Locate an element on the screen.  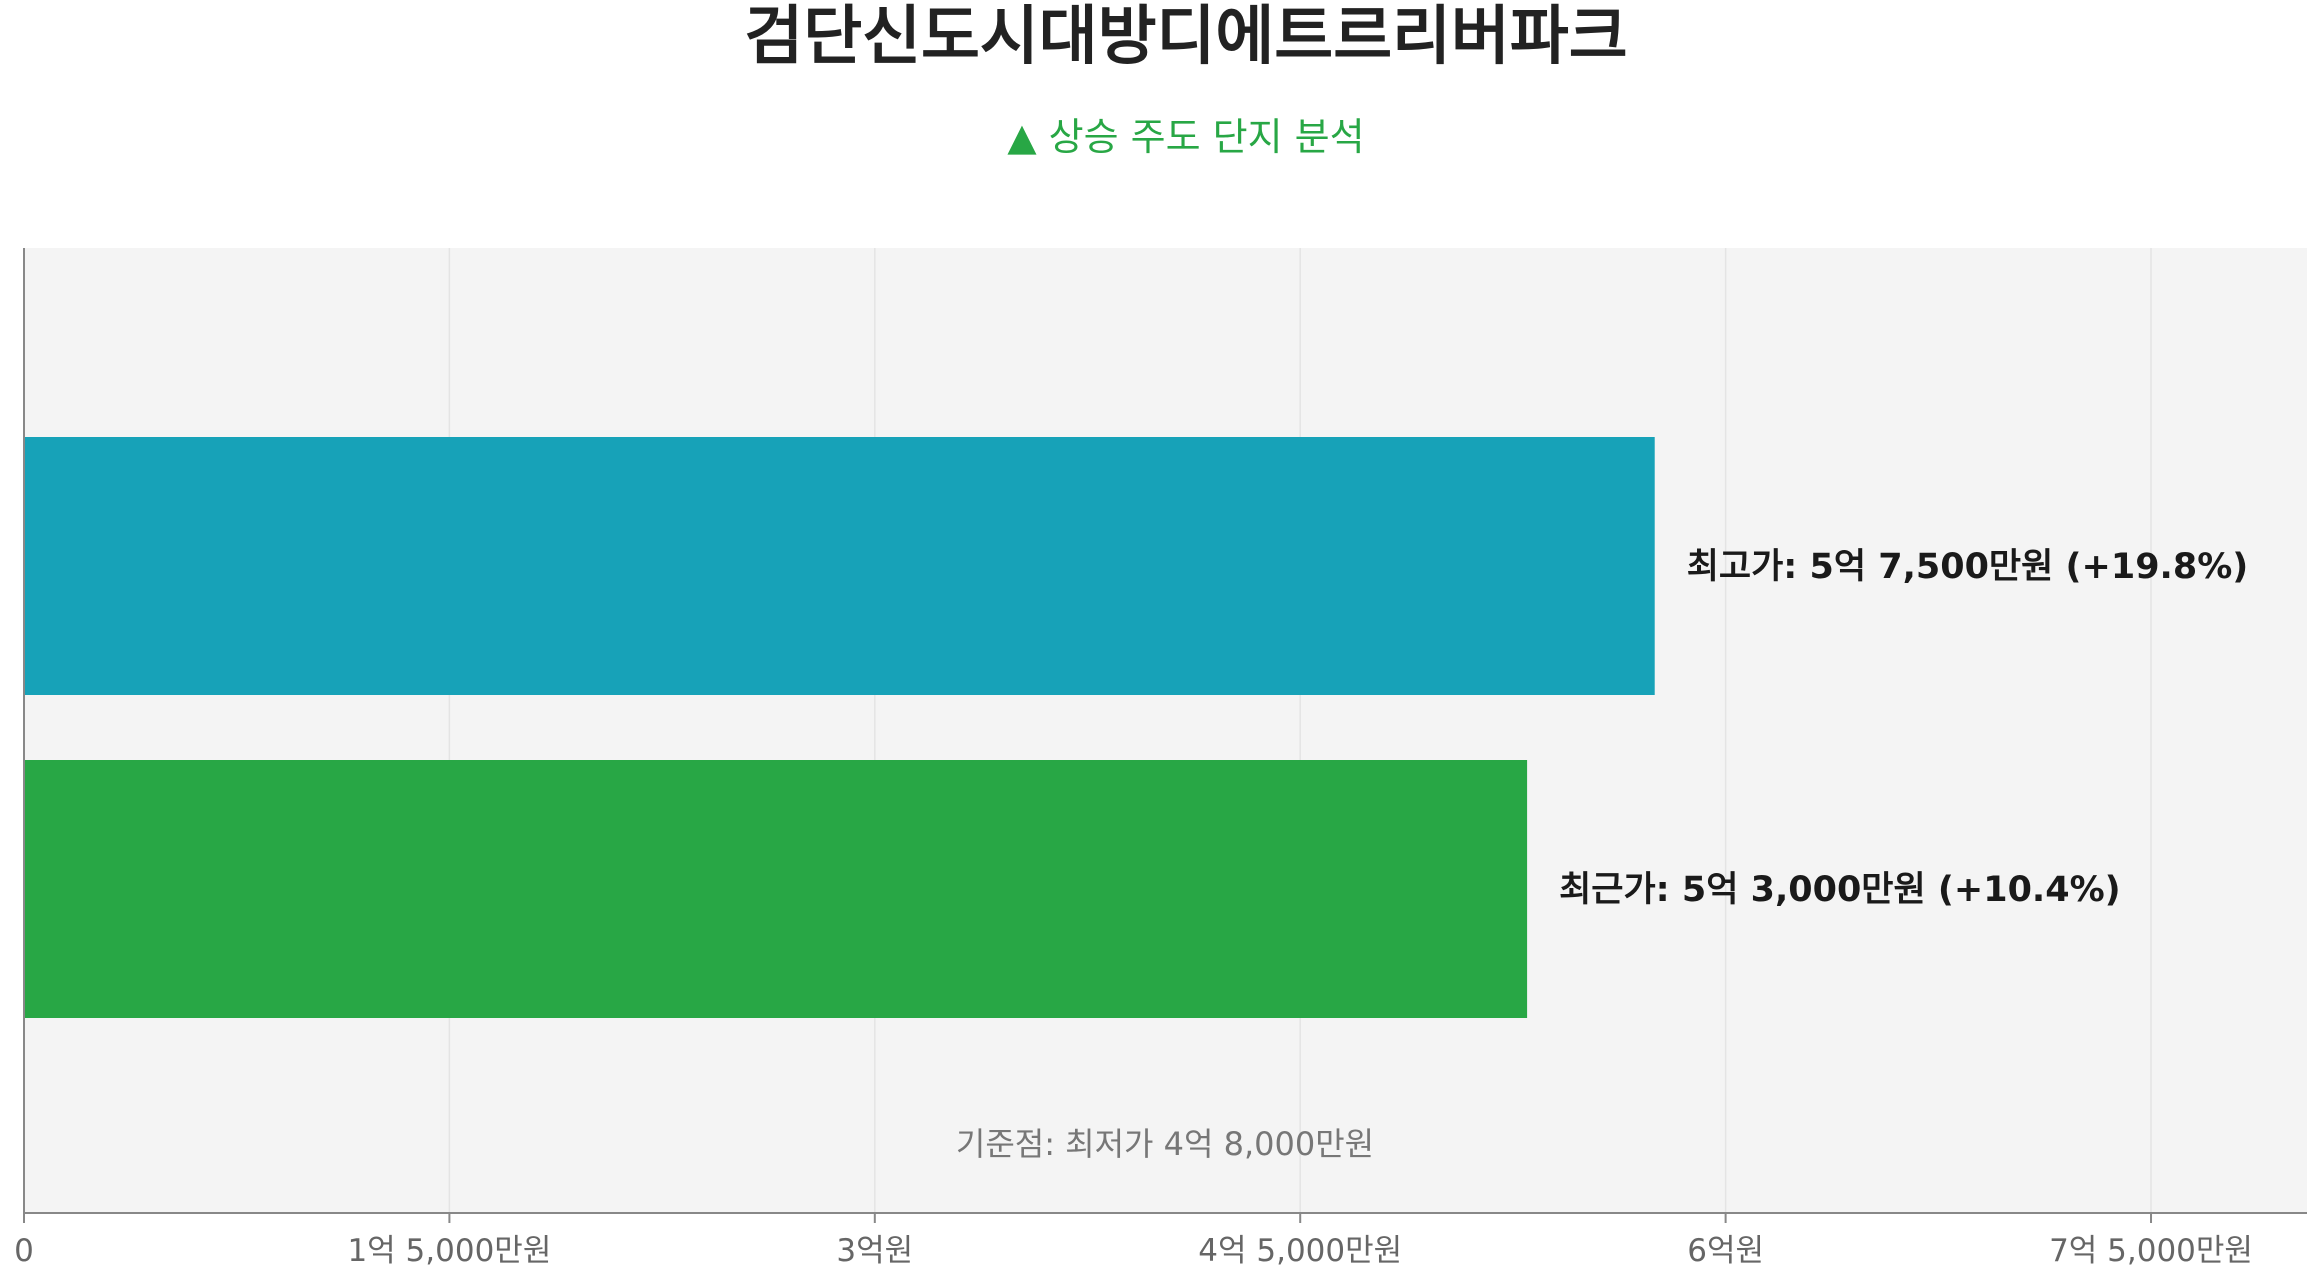
chart-subtitle: ▲ 상승 주도 단지 분석 is located at coordinates (1185, 137).